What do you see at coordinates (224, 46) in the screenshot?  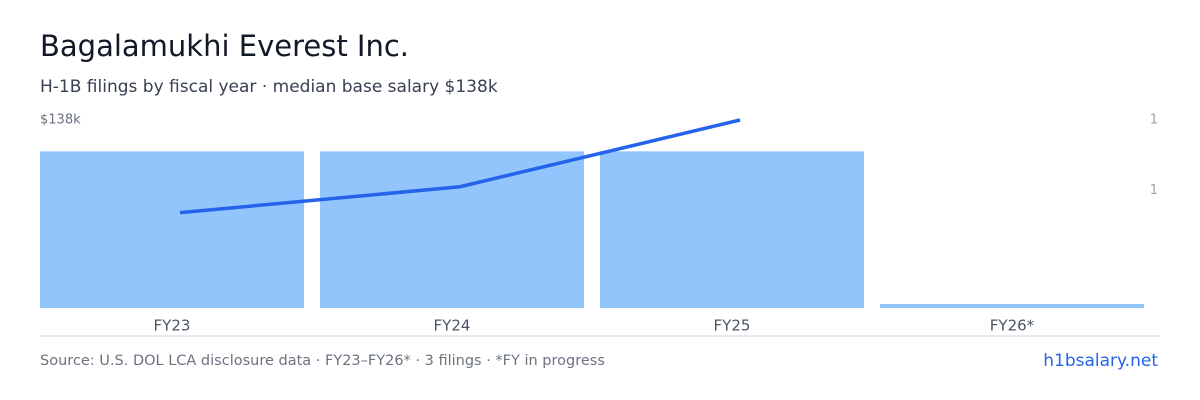 I see `chart-title: Bagalamukhi Everest Inc.` at bounding box center [224, 46].